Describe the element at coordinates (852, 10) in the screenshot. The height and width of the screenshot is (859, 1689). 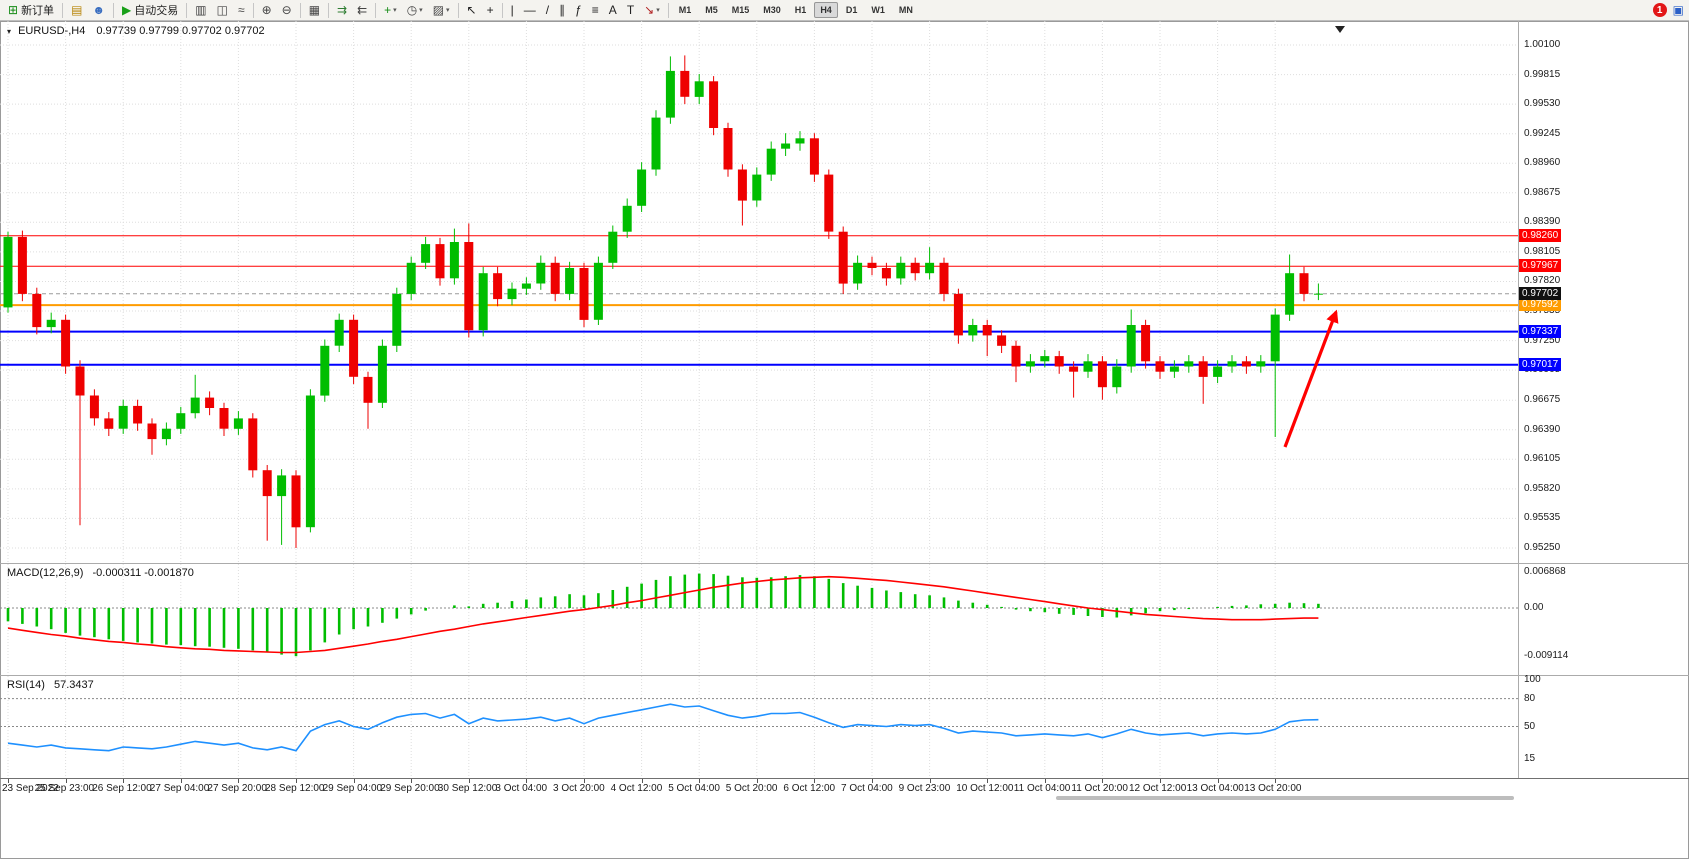
I see `timeframe-D1: D1` at that location.